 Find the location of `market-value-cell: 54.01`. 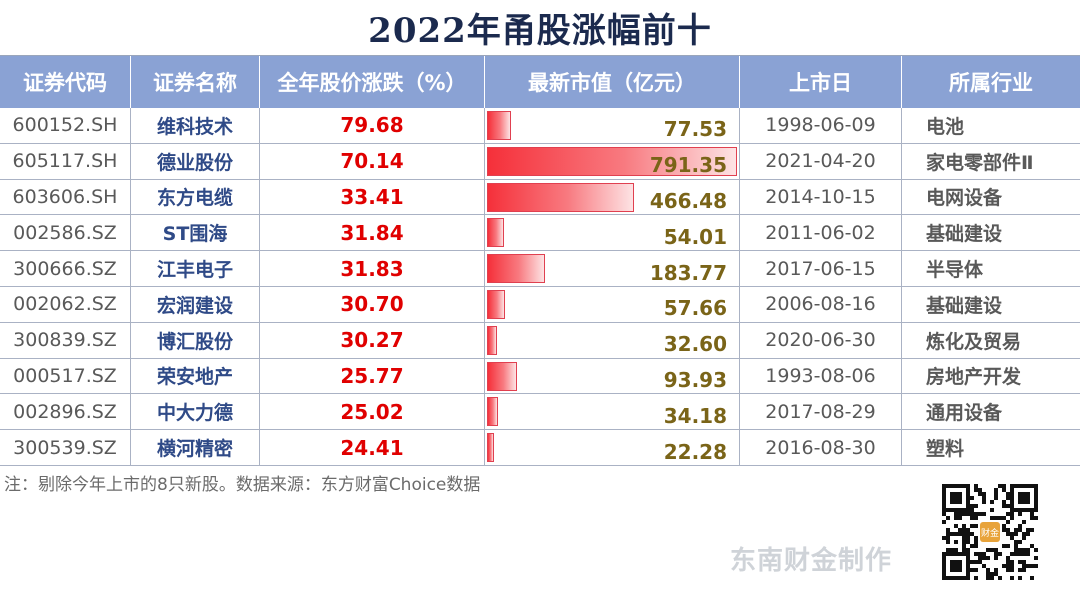

market-value-cell: 54.01 is located at coordinates (612, 233).